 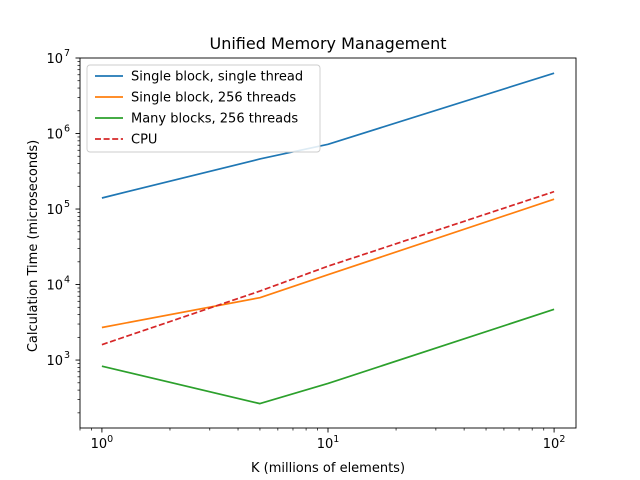 I want to click on legend-label-1: Single block, 256 threads, so click(x=213, y=98).